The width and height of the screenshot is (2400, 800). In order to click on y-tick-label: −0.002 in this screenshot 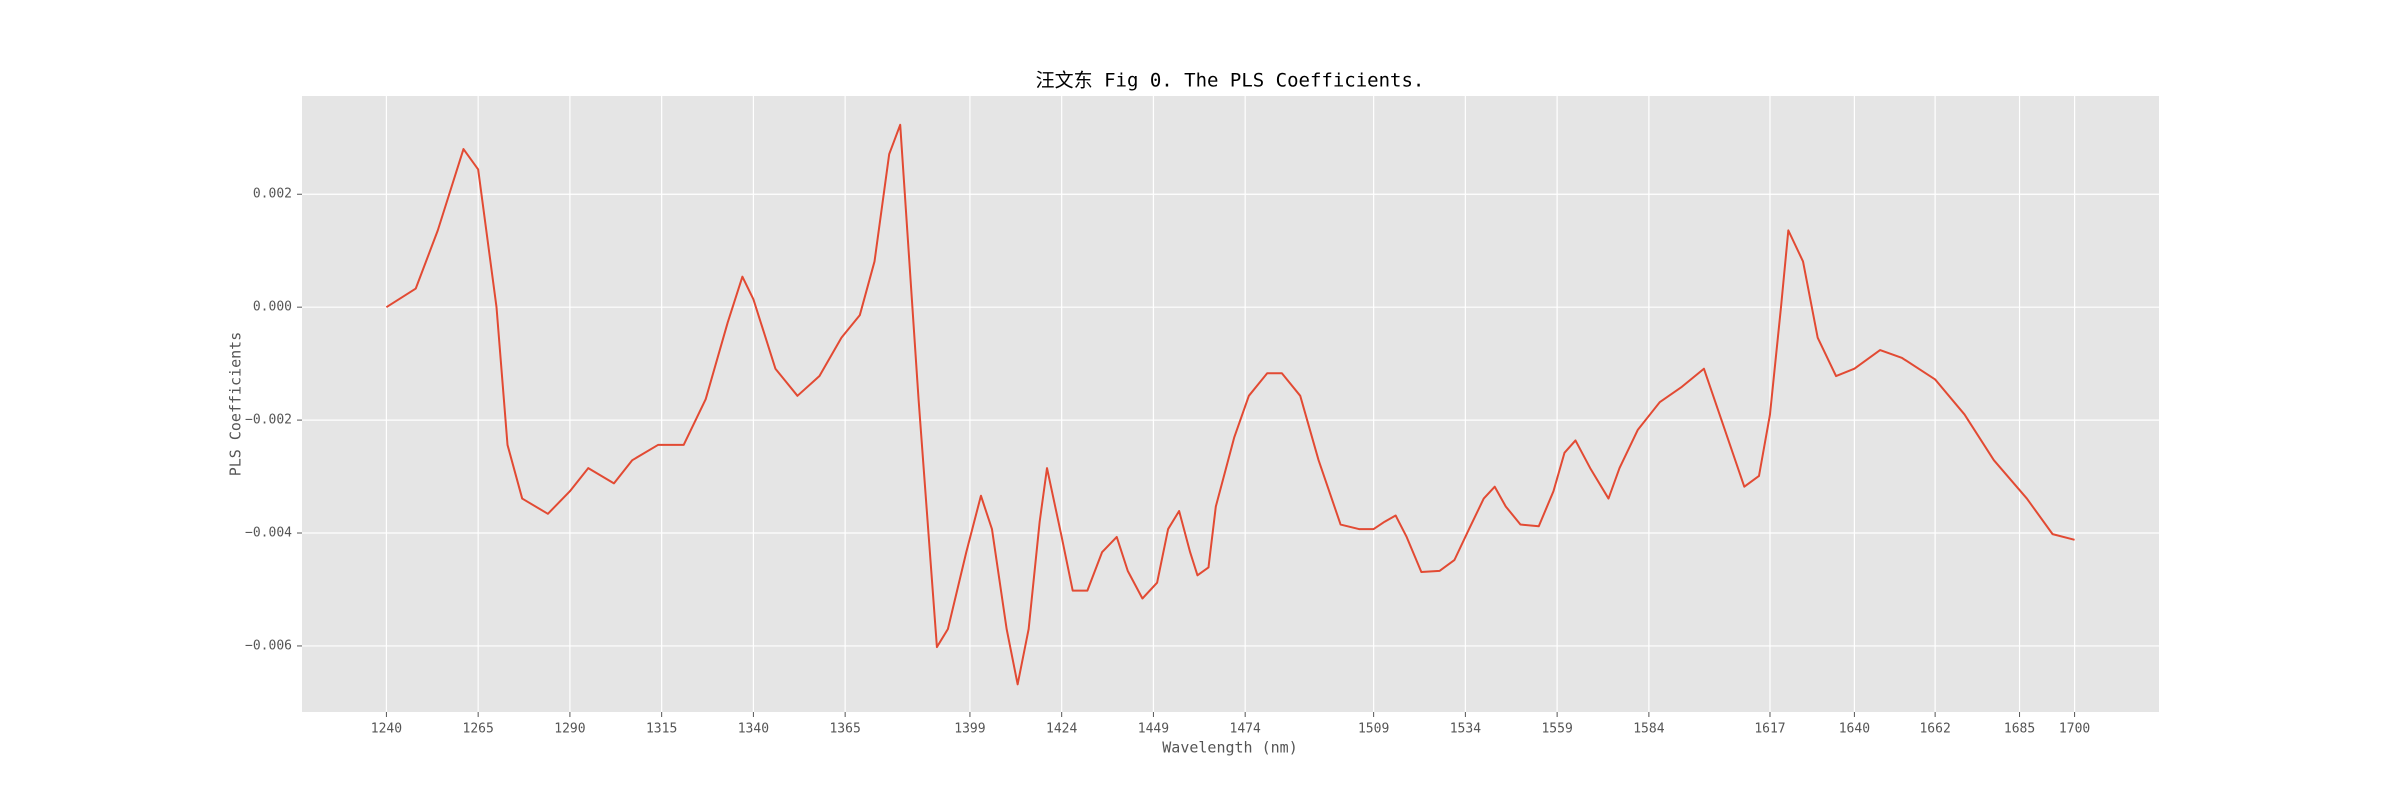, I will do `click(268, 420)`.